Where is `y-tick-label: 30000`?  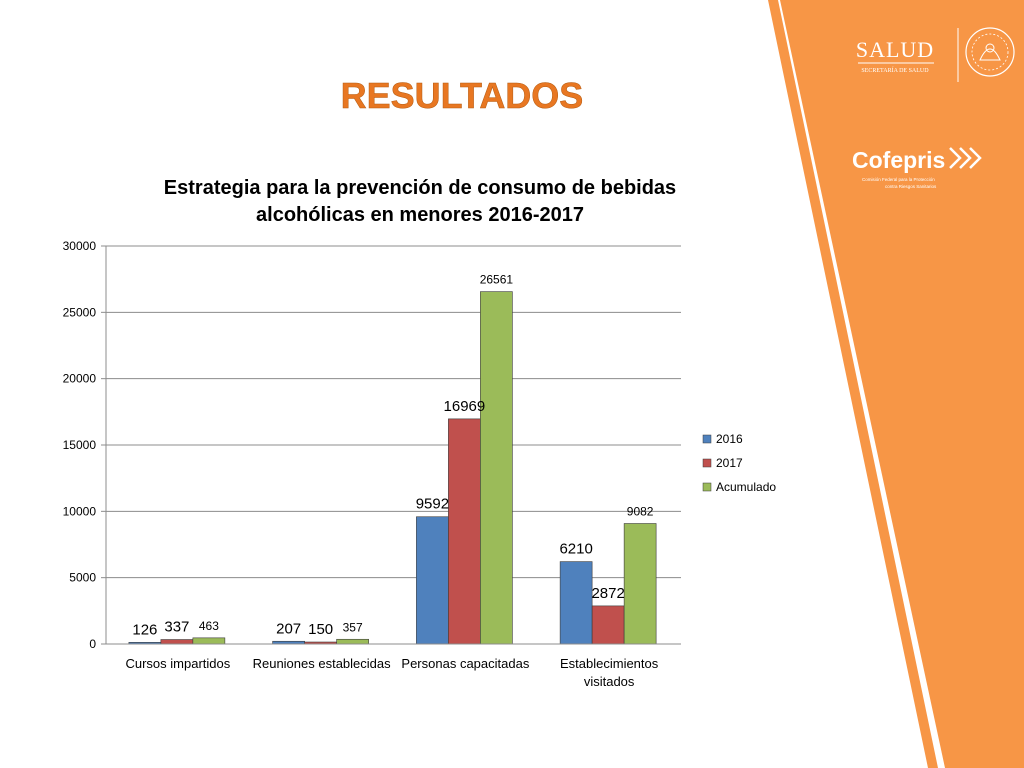
y-tick-label: 30000 is located at coordinates (80, 246).